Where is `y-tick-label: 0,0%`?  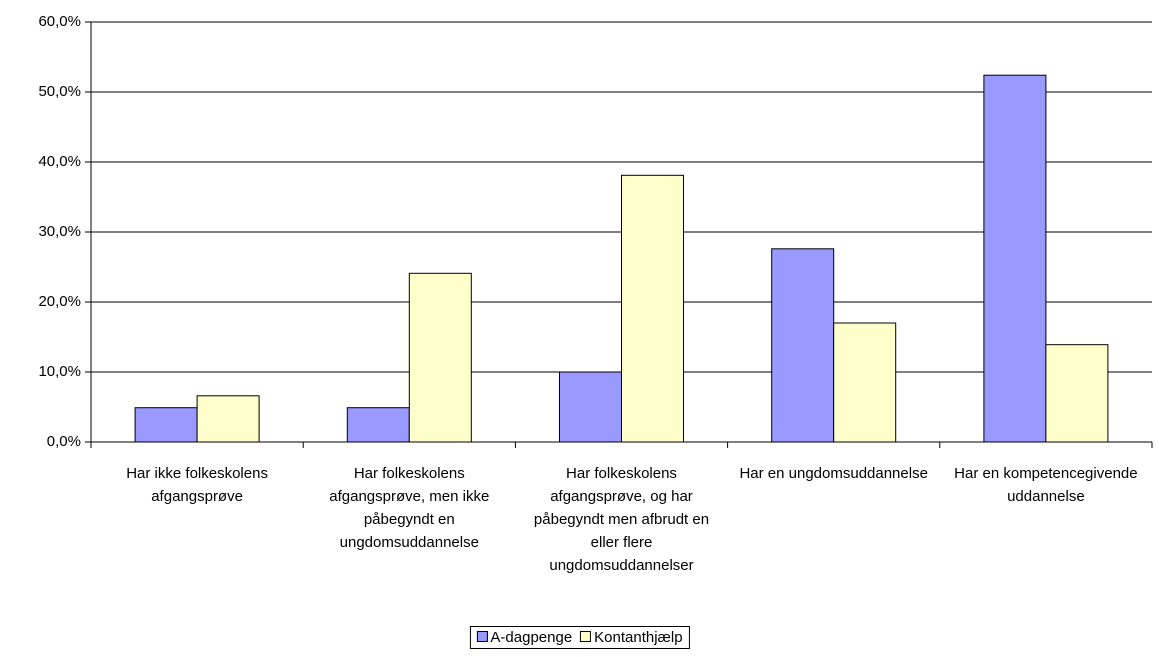 y-tick-label: 0,0% is located at coordinates (64, 441).